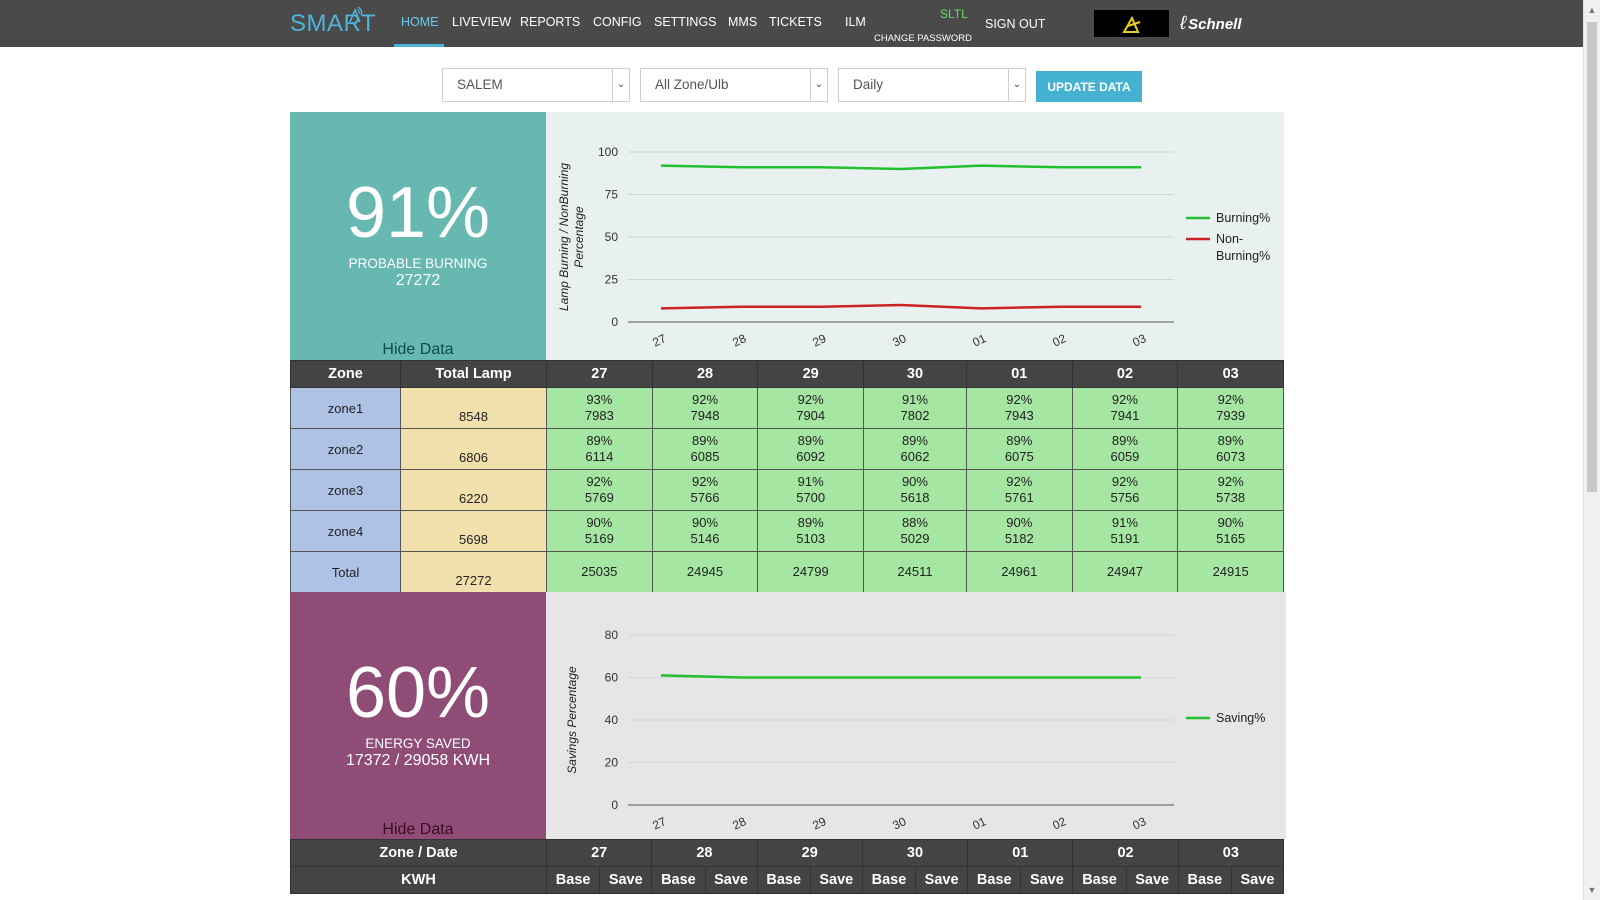  What do you see at coordinates (612, 280) in the screenshot?
I see `y-tick-label: 25` at bounding box center [612, 280].